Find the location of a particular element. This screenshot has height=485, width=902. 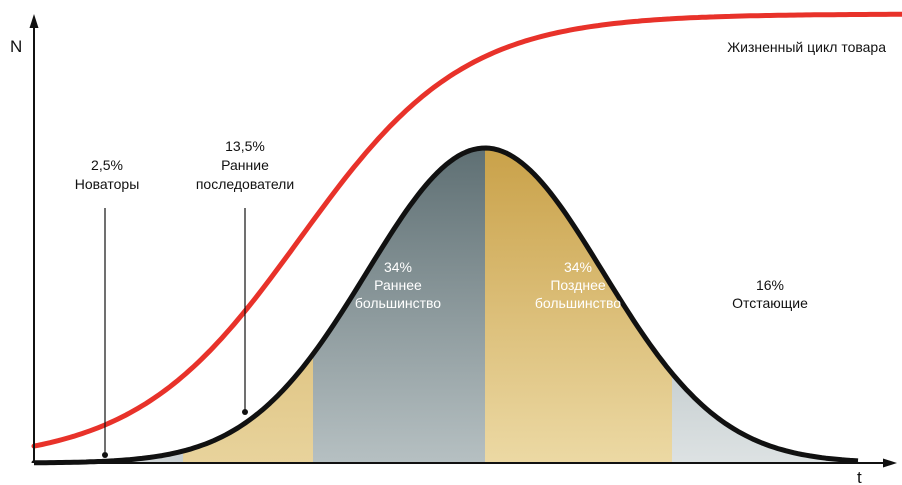

x-axis-arrow is located at coordinates (890, 463).